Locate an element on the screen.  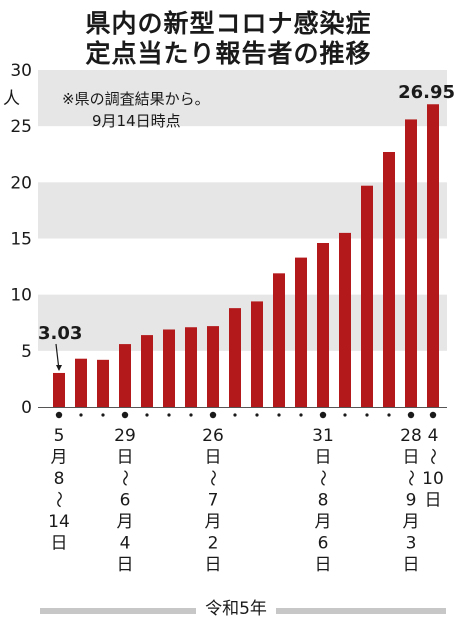
y-tick-label: 20 is located at coordinates (21, 183).